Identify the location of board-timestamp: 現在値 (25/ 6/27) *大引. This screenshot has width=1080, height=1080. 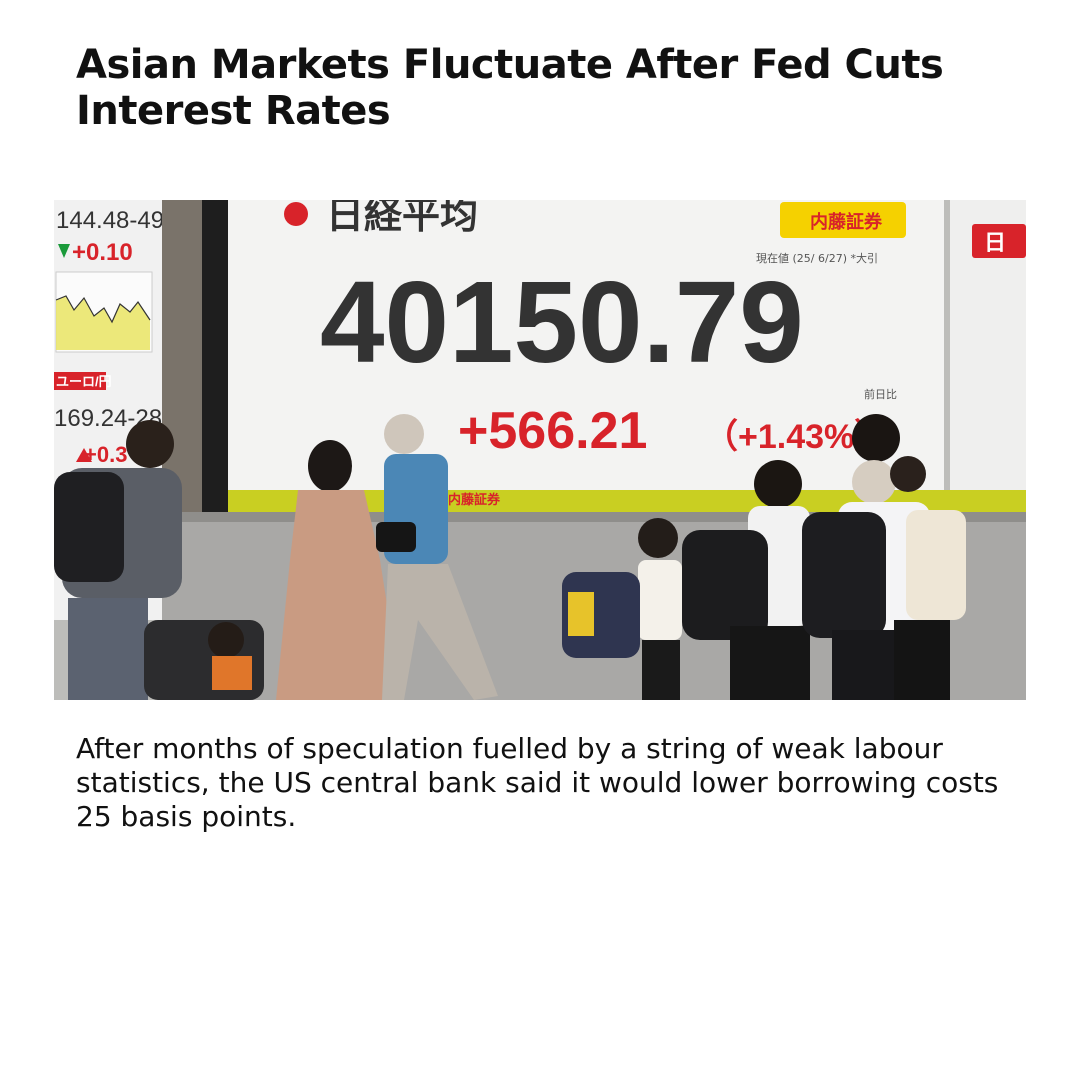
(817, 258).